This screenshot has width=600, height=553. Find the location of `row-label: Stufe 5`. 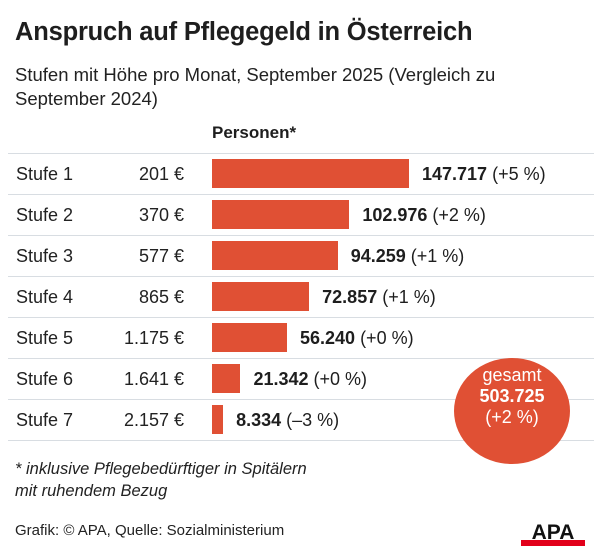

row-label: Stufe 5 is located at coordinates (45, 338).